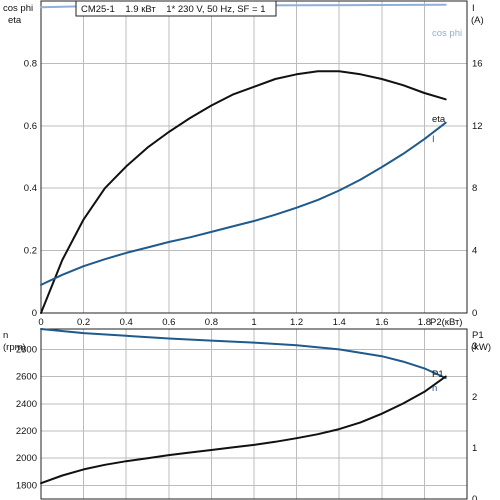 This screenshot has width=500, height=500. What do you see at coordinates (439, 119) in the screenshot?
I see `series-label-eta: eta` at bounding box center [439, 119].